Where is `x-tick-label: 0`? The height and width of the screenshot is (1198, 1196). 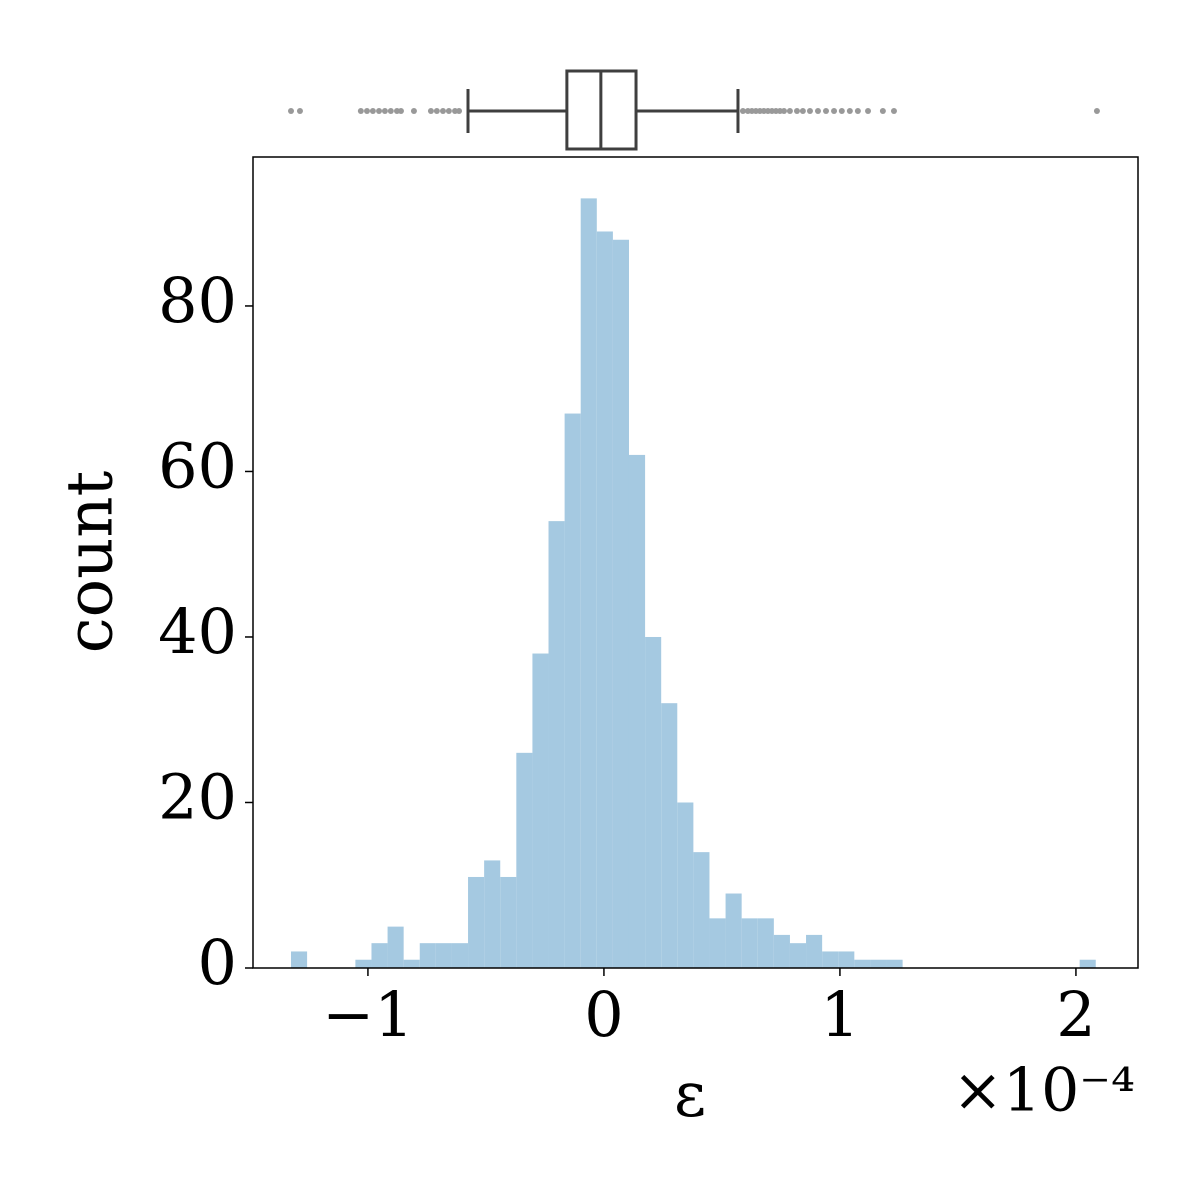 x-tick-label: 0 is located at coordinates (603, 1014).